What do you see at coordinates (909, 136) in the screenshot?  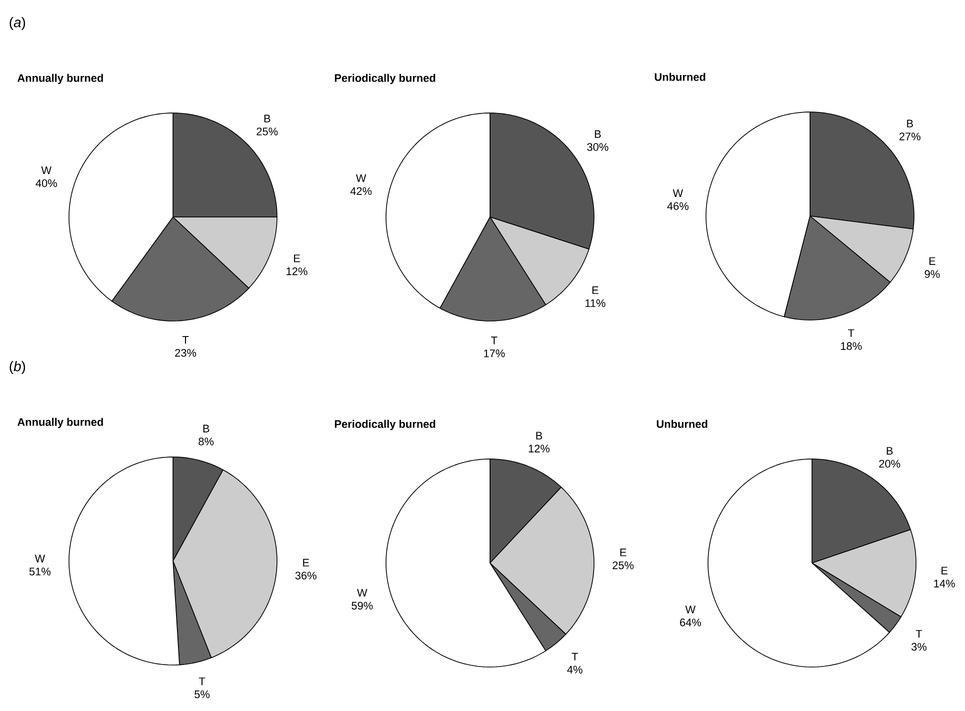 I see `data-label: 27%` at bounding box center [909, 136].